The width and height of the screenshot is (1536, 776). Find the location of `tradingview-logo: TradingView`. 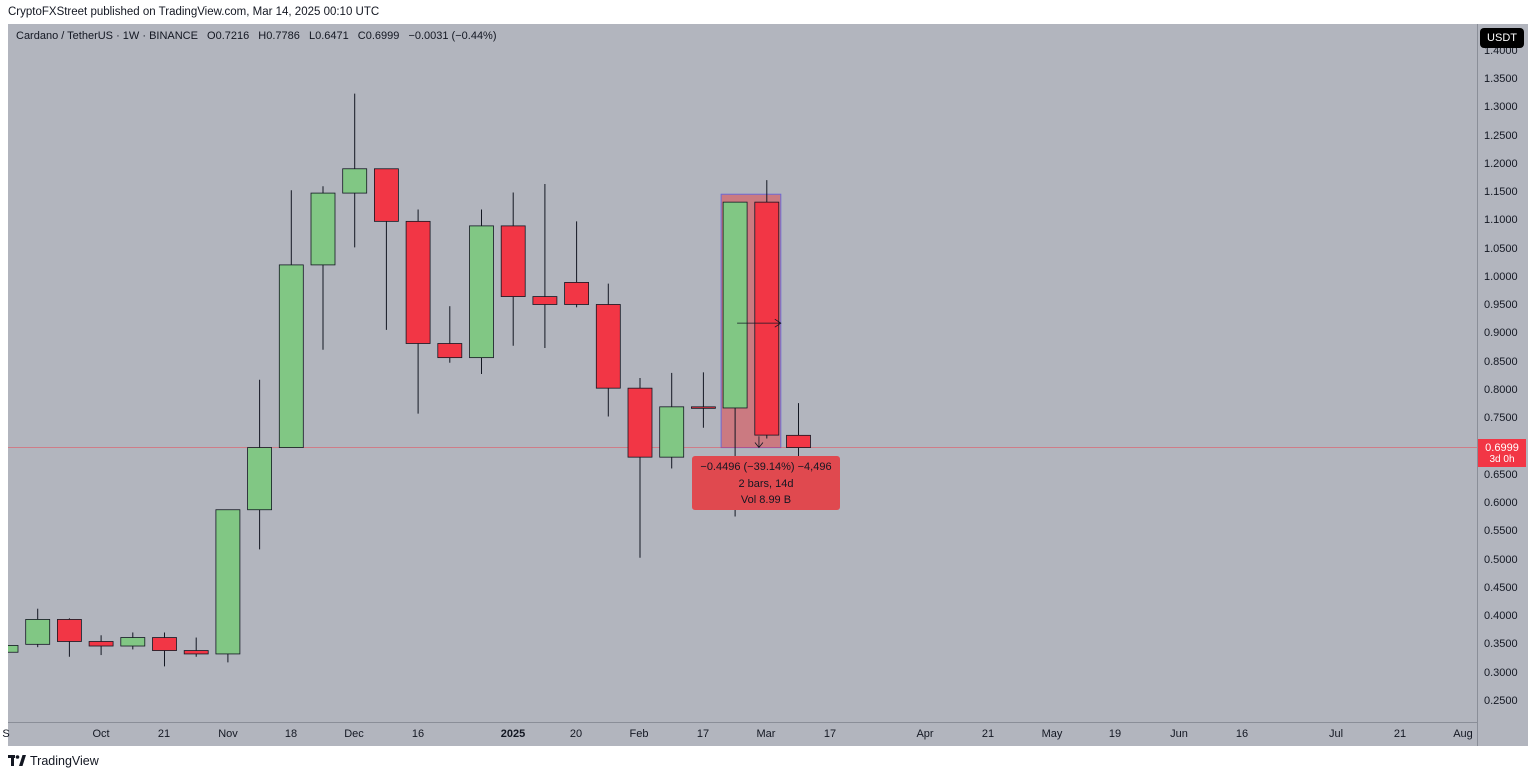

tradingview-logo: TradingView is located at coordinates (53, 761).